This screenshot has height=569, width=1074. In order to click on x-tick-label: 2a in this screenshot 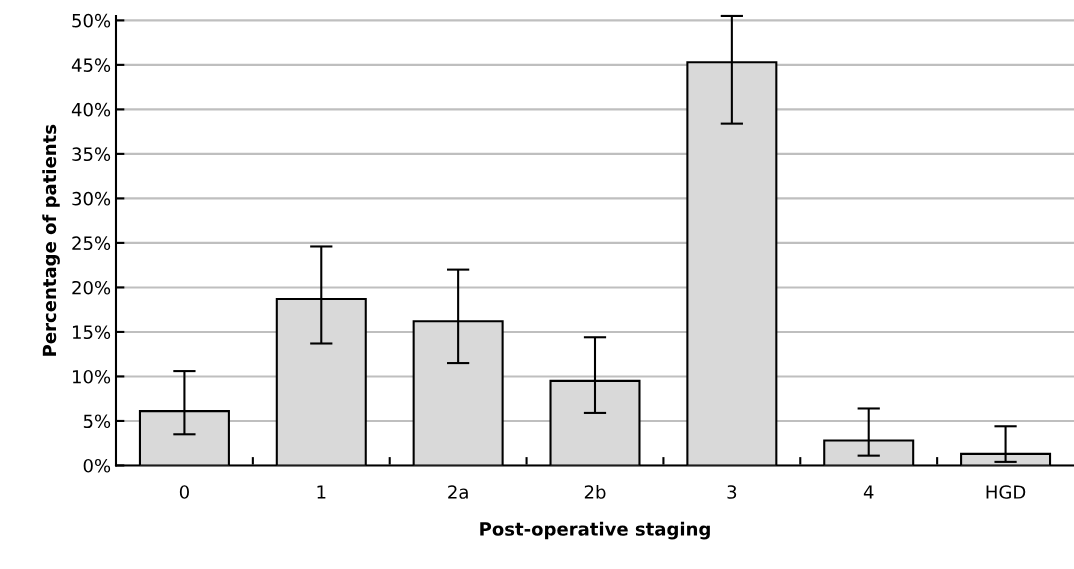, I will do `click(458, 492)`.